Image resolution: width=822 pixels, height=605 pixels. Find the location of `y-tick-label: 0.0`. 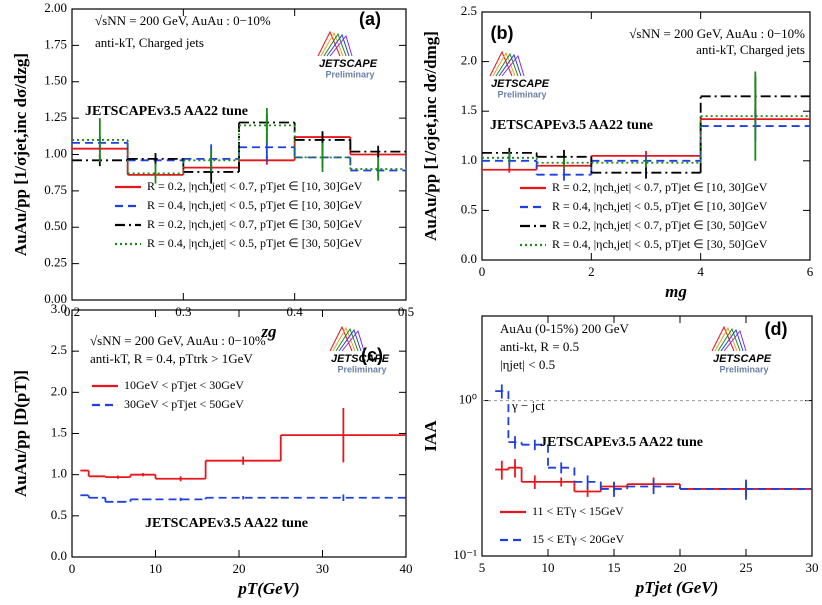

y-tick-label: 0.0 is located at coordinates (59, 555).